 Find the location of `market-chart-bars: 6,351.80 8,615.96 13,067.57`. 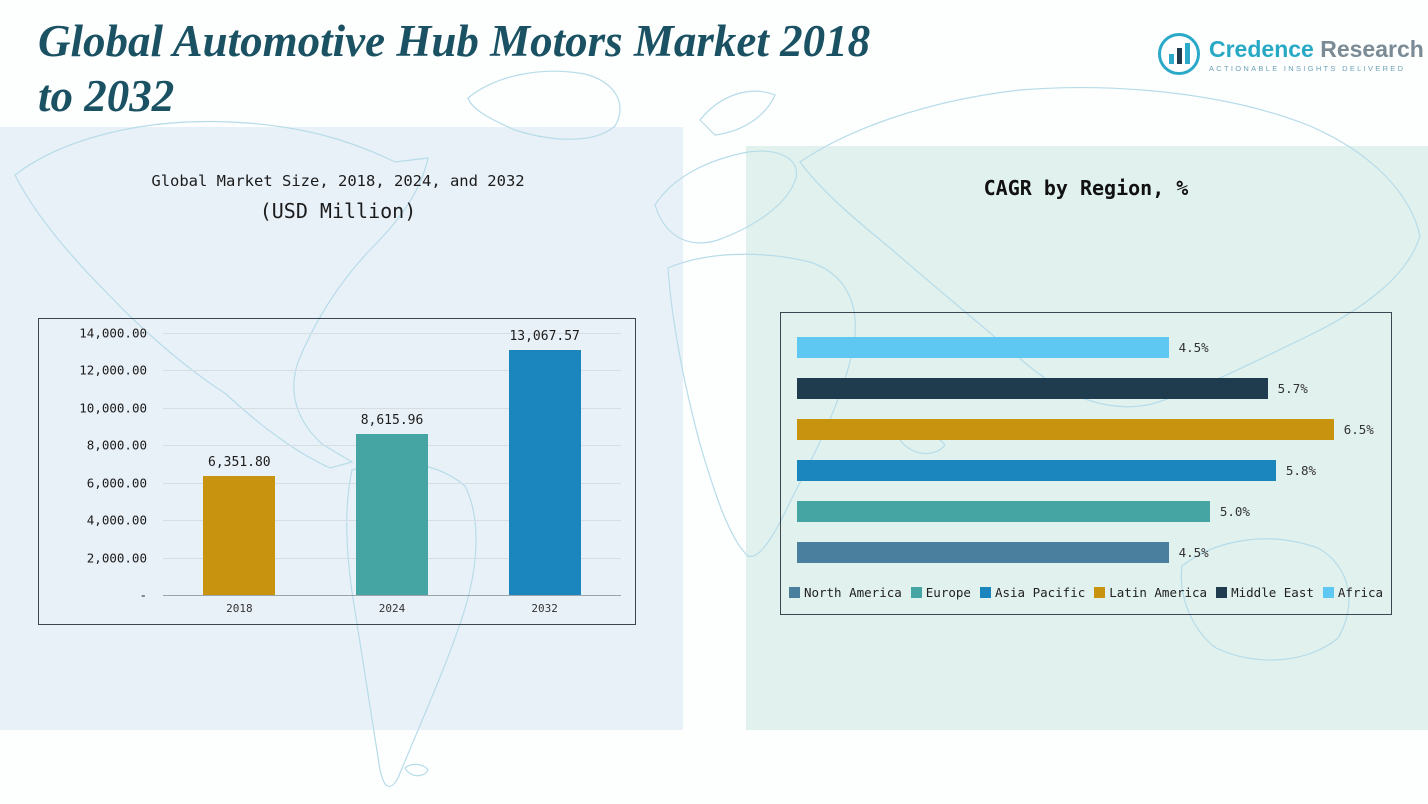

market-chart-bars: 6,351.80 8,615.96 13,067.57 is located at coordinates (392, 462).